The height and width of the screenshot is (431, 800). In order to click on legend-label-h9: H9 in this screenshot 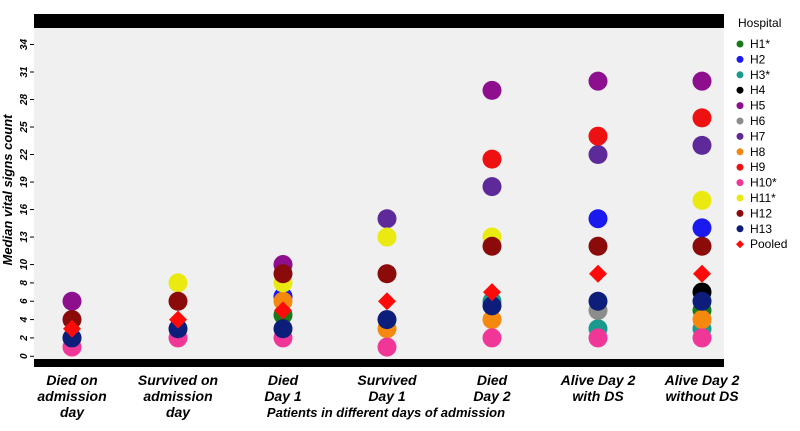, I will do `click(758, 167)`.